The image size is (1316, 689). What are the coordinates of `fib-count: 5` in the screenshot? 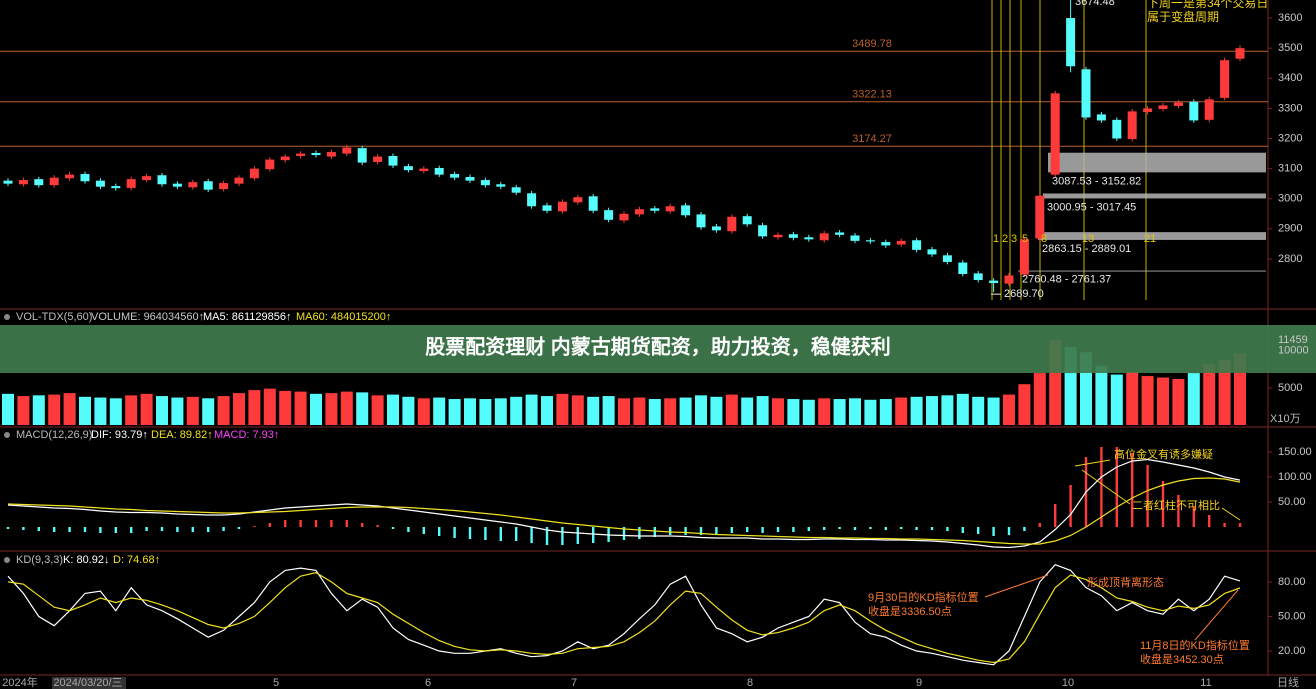 It's located at (1025, 239).